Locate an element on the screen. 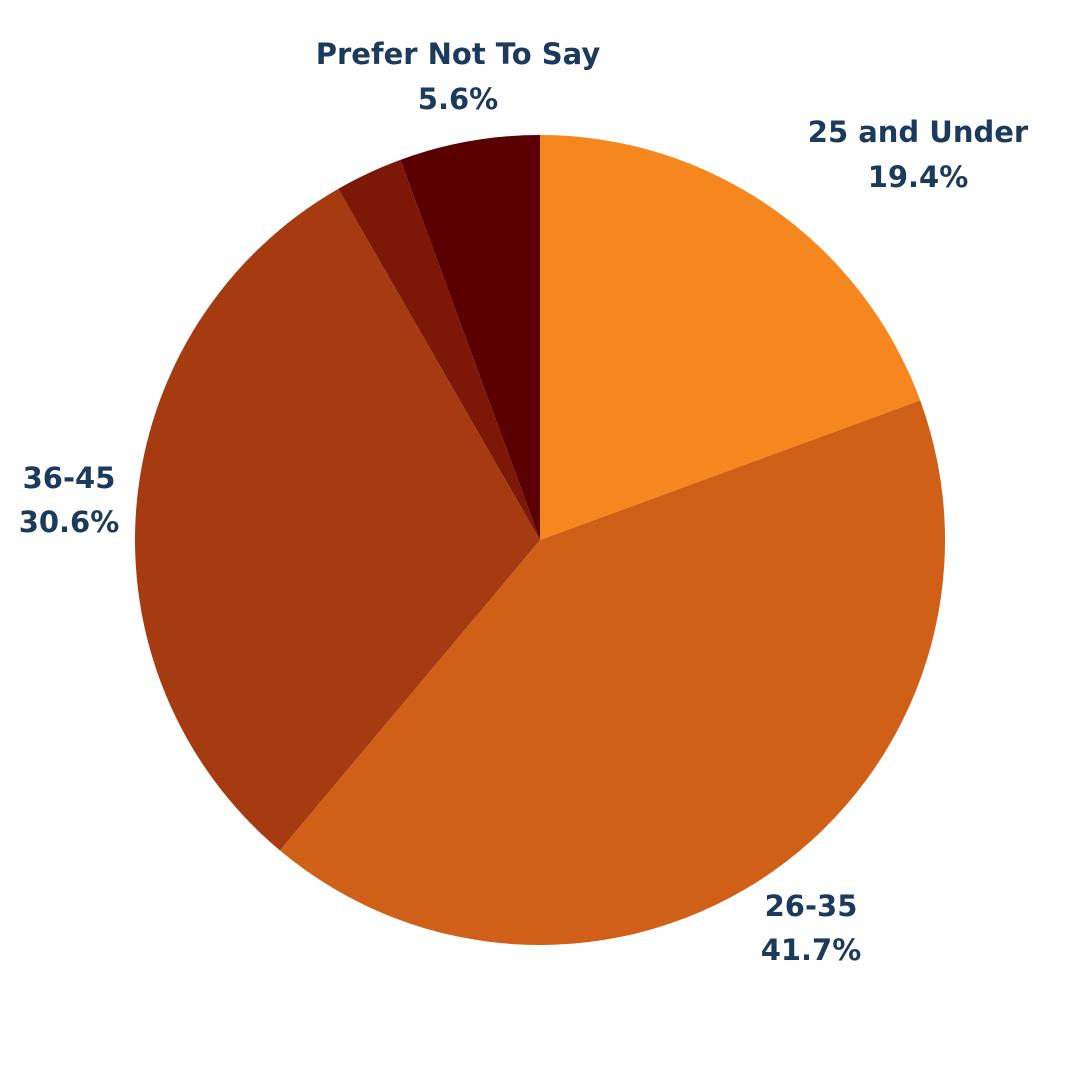 Image resolution: width=1080 pixels, height=1080 pixels. slice-value-25-and-under: 19.4% is located at coordinates (918, 177).